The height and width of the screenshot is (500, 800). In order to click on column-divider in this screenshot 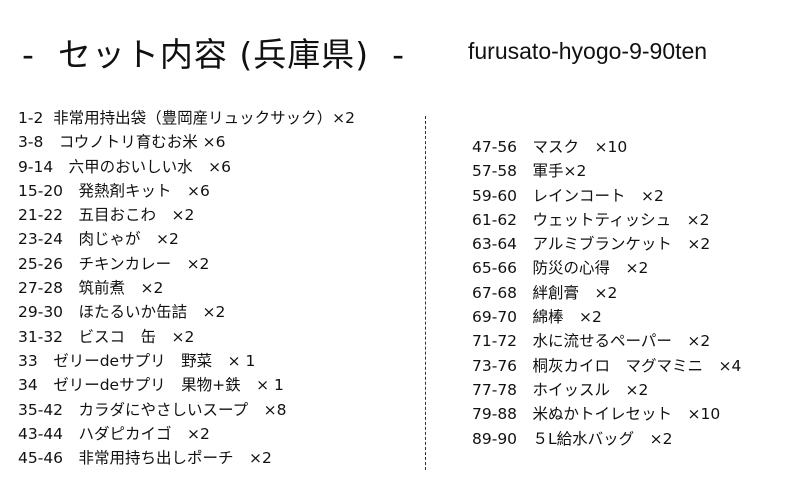, I will do `click(425, 293)`.